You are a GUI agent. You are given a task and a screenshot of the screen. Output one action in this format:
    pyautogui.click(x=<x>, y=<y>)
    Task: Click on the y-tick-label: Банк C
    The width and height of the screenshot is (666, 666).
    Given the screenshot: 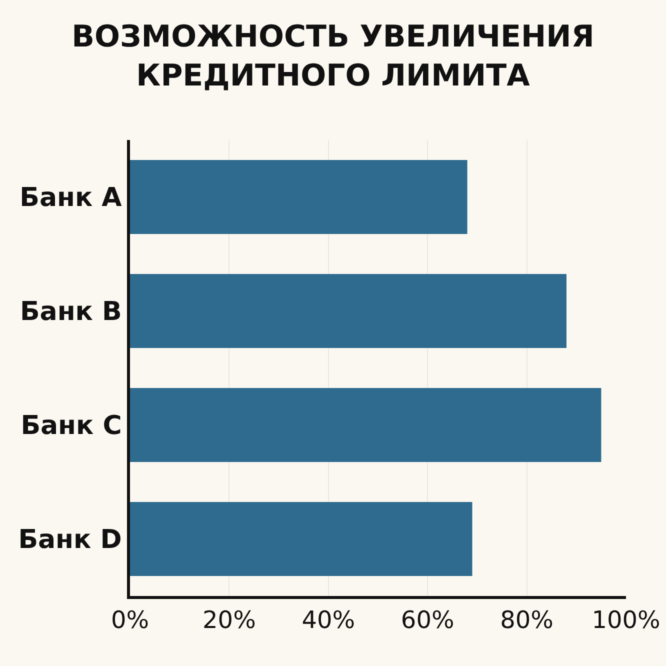 What is the action you would take?
    pyautogui.click(x=71, y=426)
    